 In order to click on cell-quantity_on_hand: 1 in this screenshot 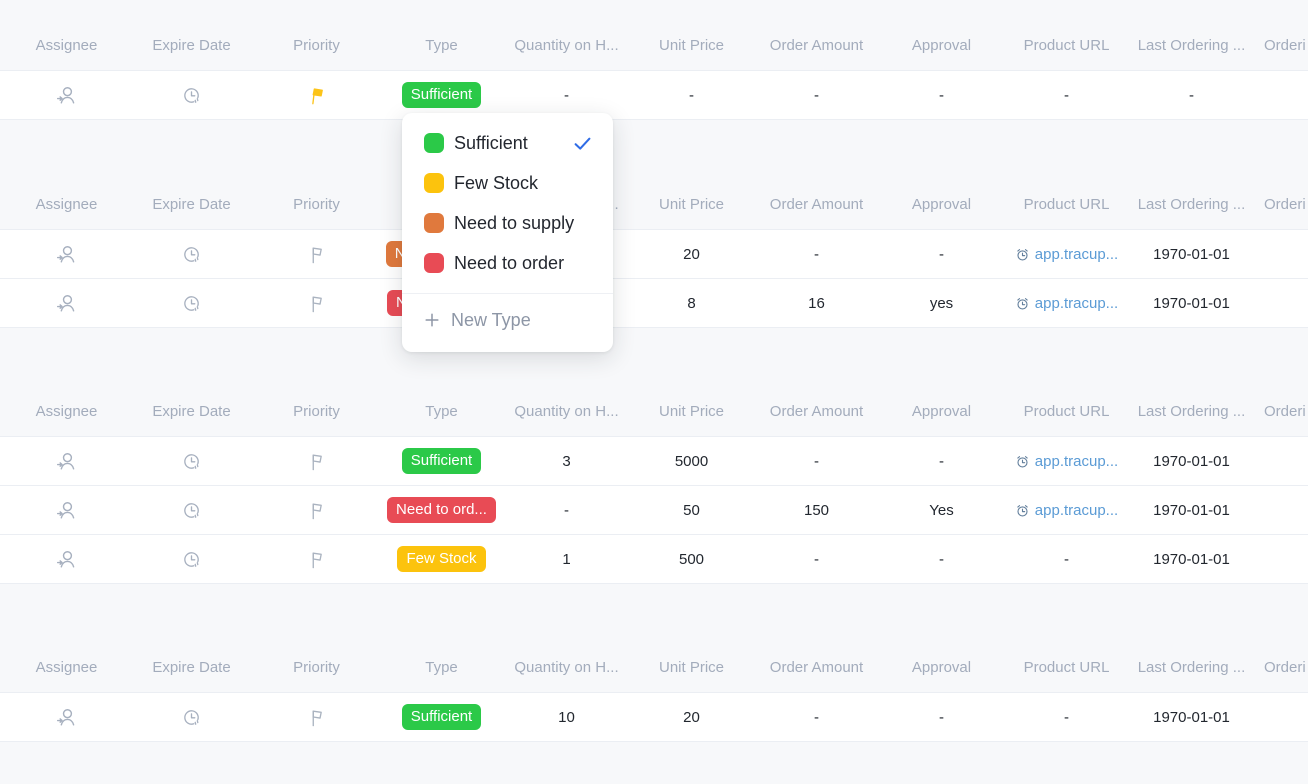, I will do `click(566, 559)`.